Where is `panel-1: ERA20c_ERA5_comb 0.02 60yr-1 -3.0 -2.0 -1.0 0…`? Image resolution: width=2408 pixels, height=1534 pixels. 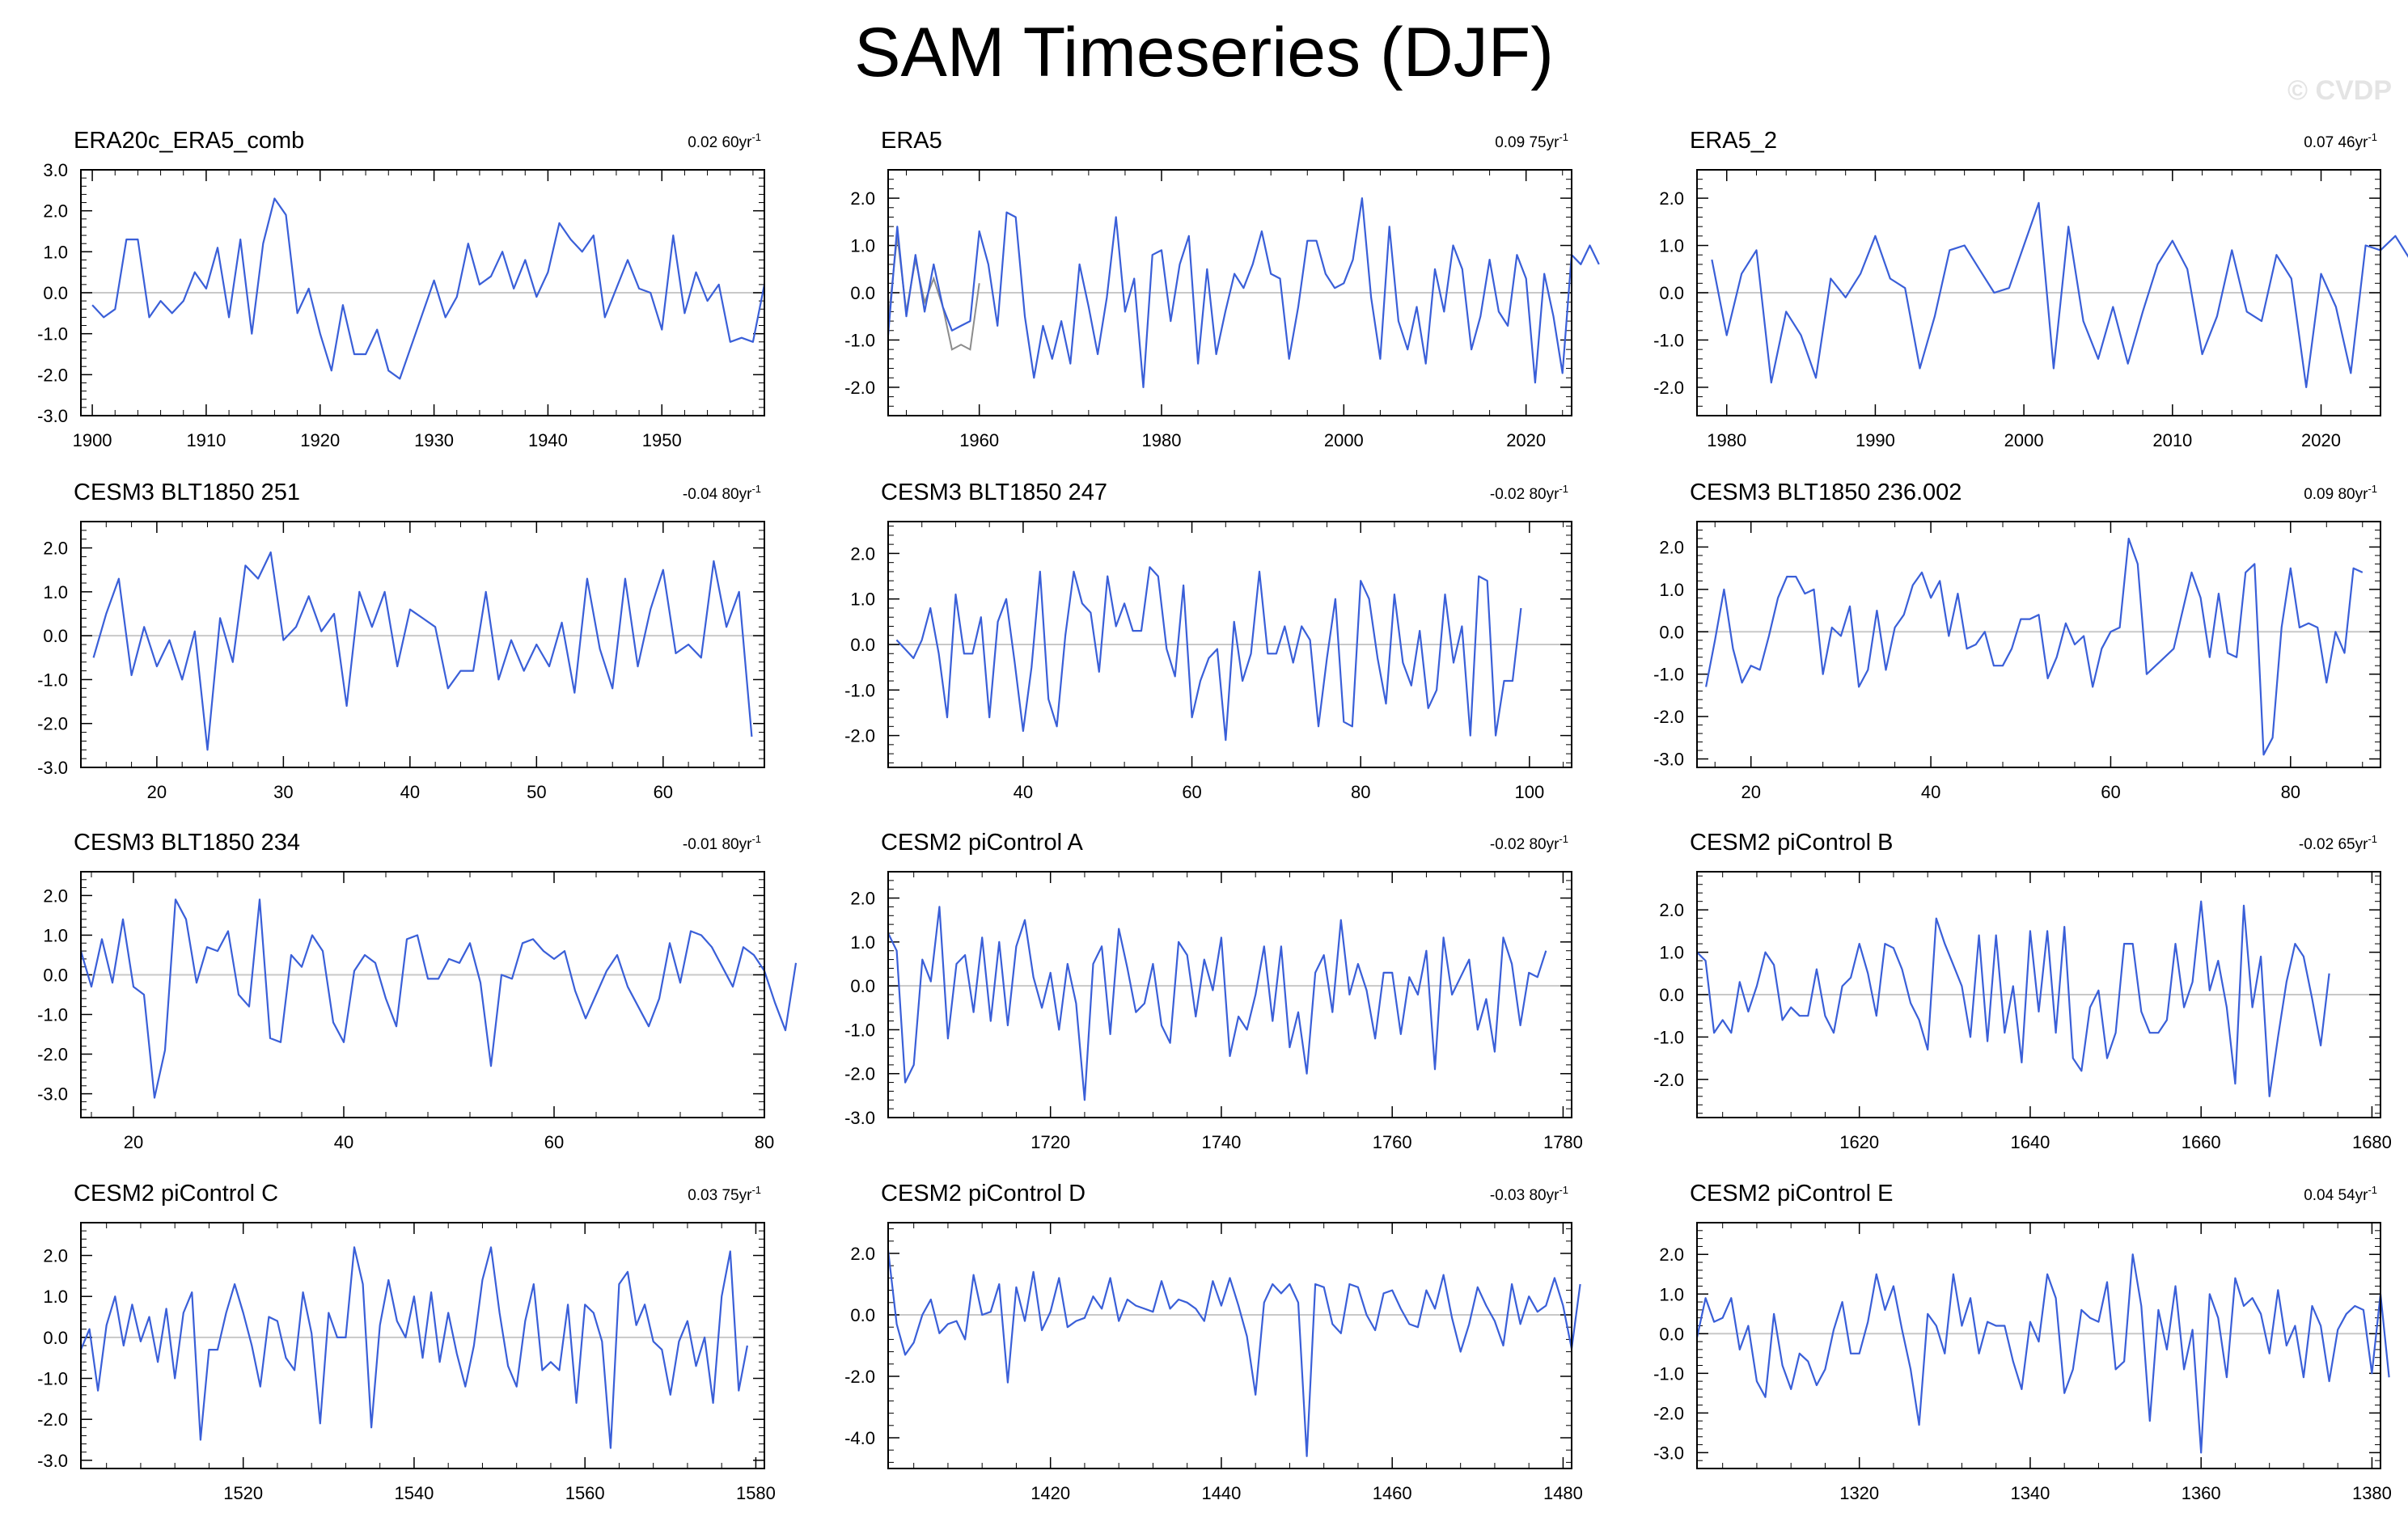
panel-1: ERA20c_ERA5_comb 0.02 60yr-1 -3.0 -2.0 -1.0 0… is located at coordinates (401, 289).